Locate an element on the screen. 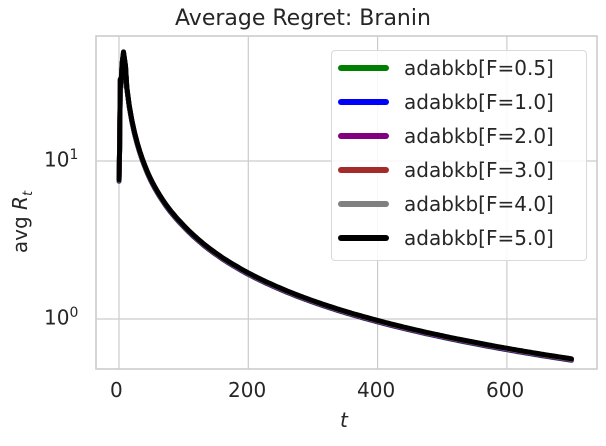 The height and width of the screenshot is (446, 606). x-tick-0: 0 is located at coordinates (116, 390).